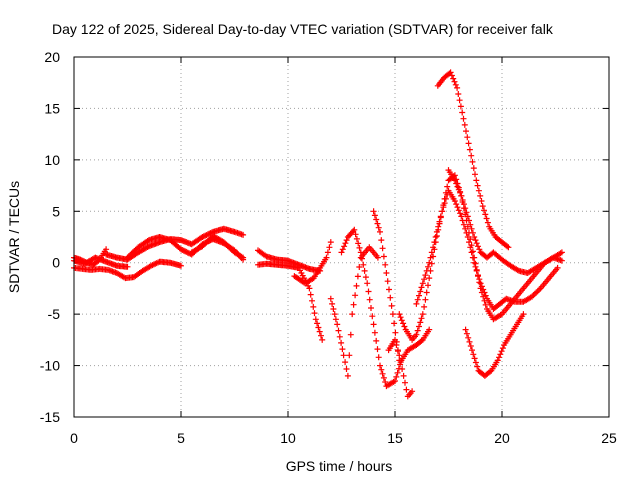  I want to click on series-s7, so click(289, 260).